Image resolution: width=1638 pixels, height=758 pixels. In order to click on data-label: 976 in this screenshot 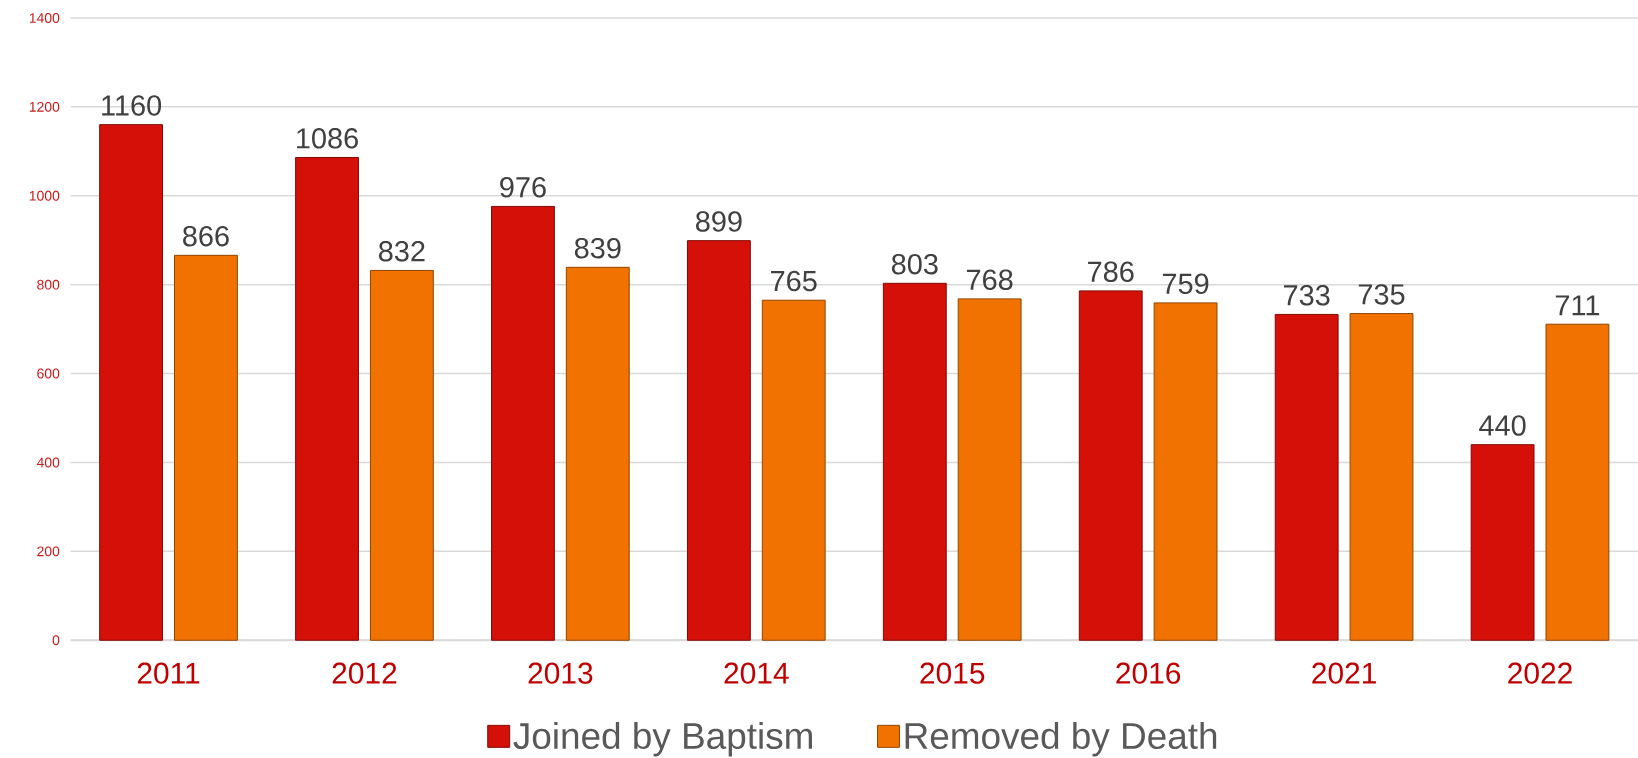, I will do `click(523, 187)`.